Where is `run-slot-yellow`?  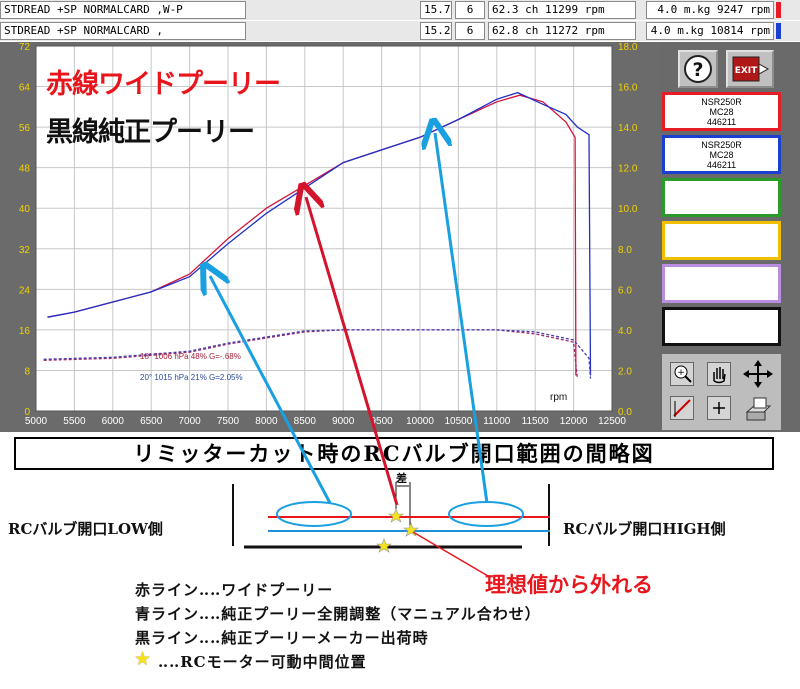 run-slot-yellow is located at coordinates (721, 240).